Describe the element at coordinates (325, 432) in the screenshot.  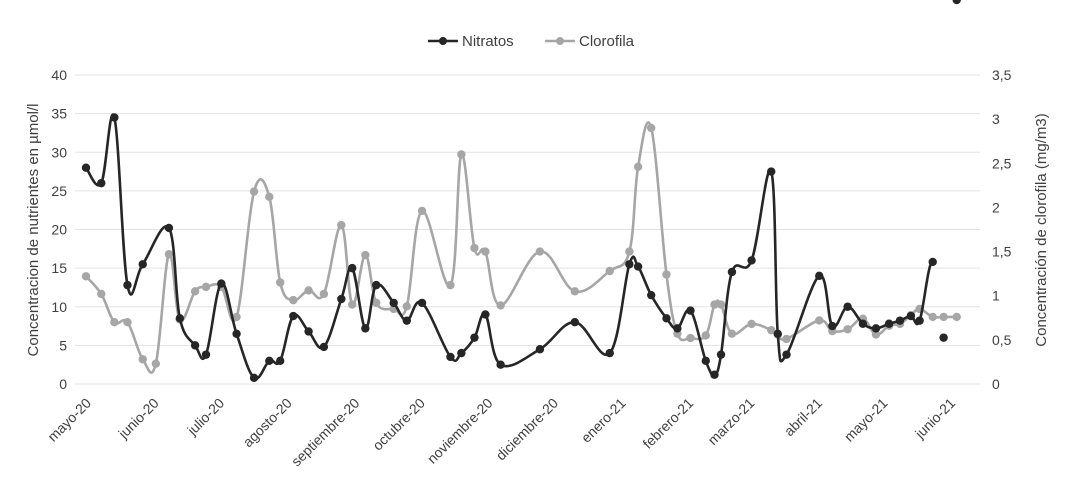
I see `x-tick-label: septiembre-20` at that location.